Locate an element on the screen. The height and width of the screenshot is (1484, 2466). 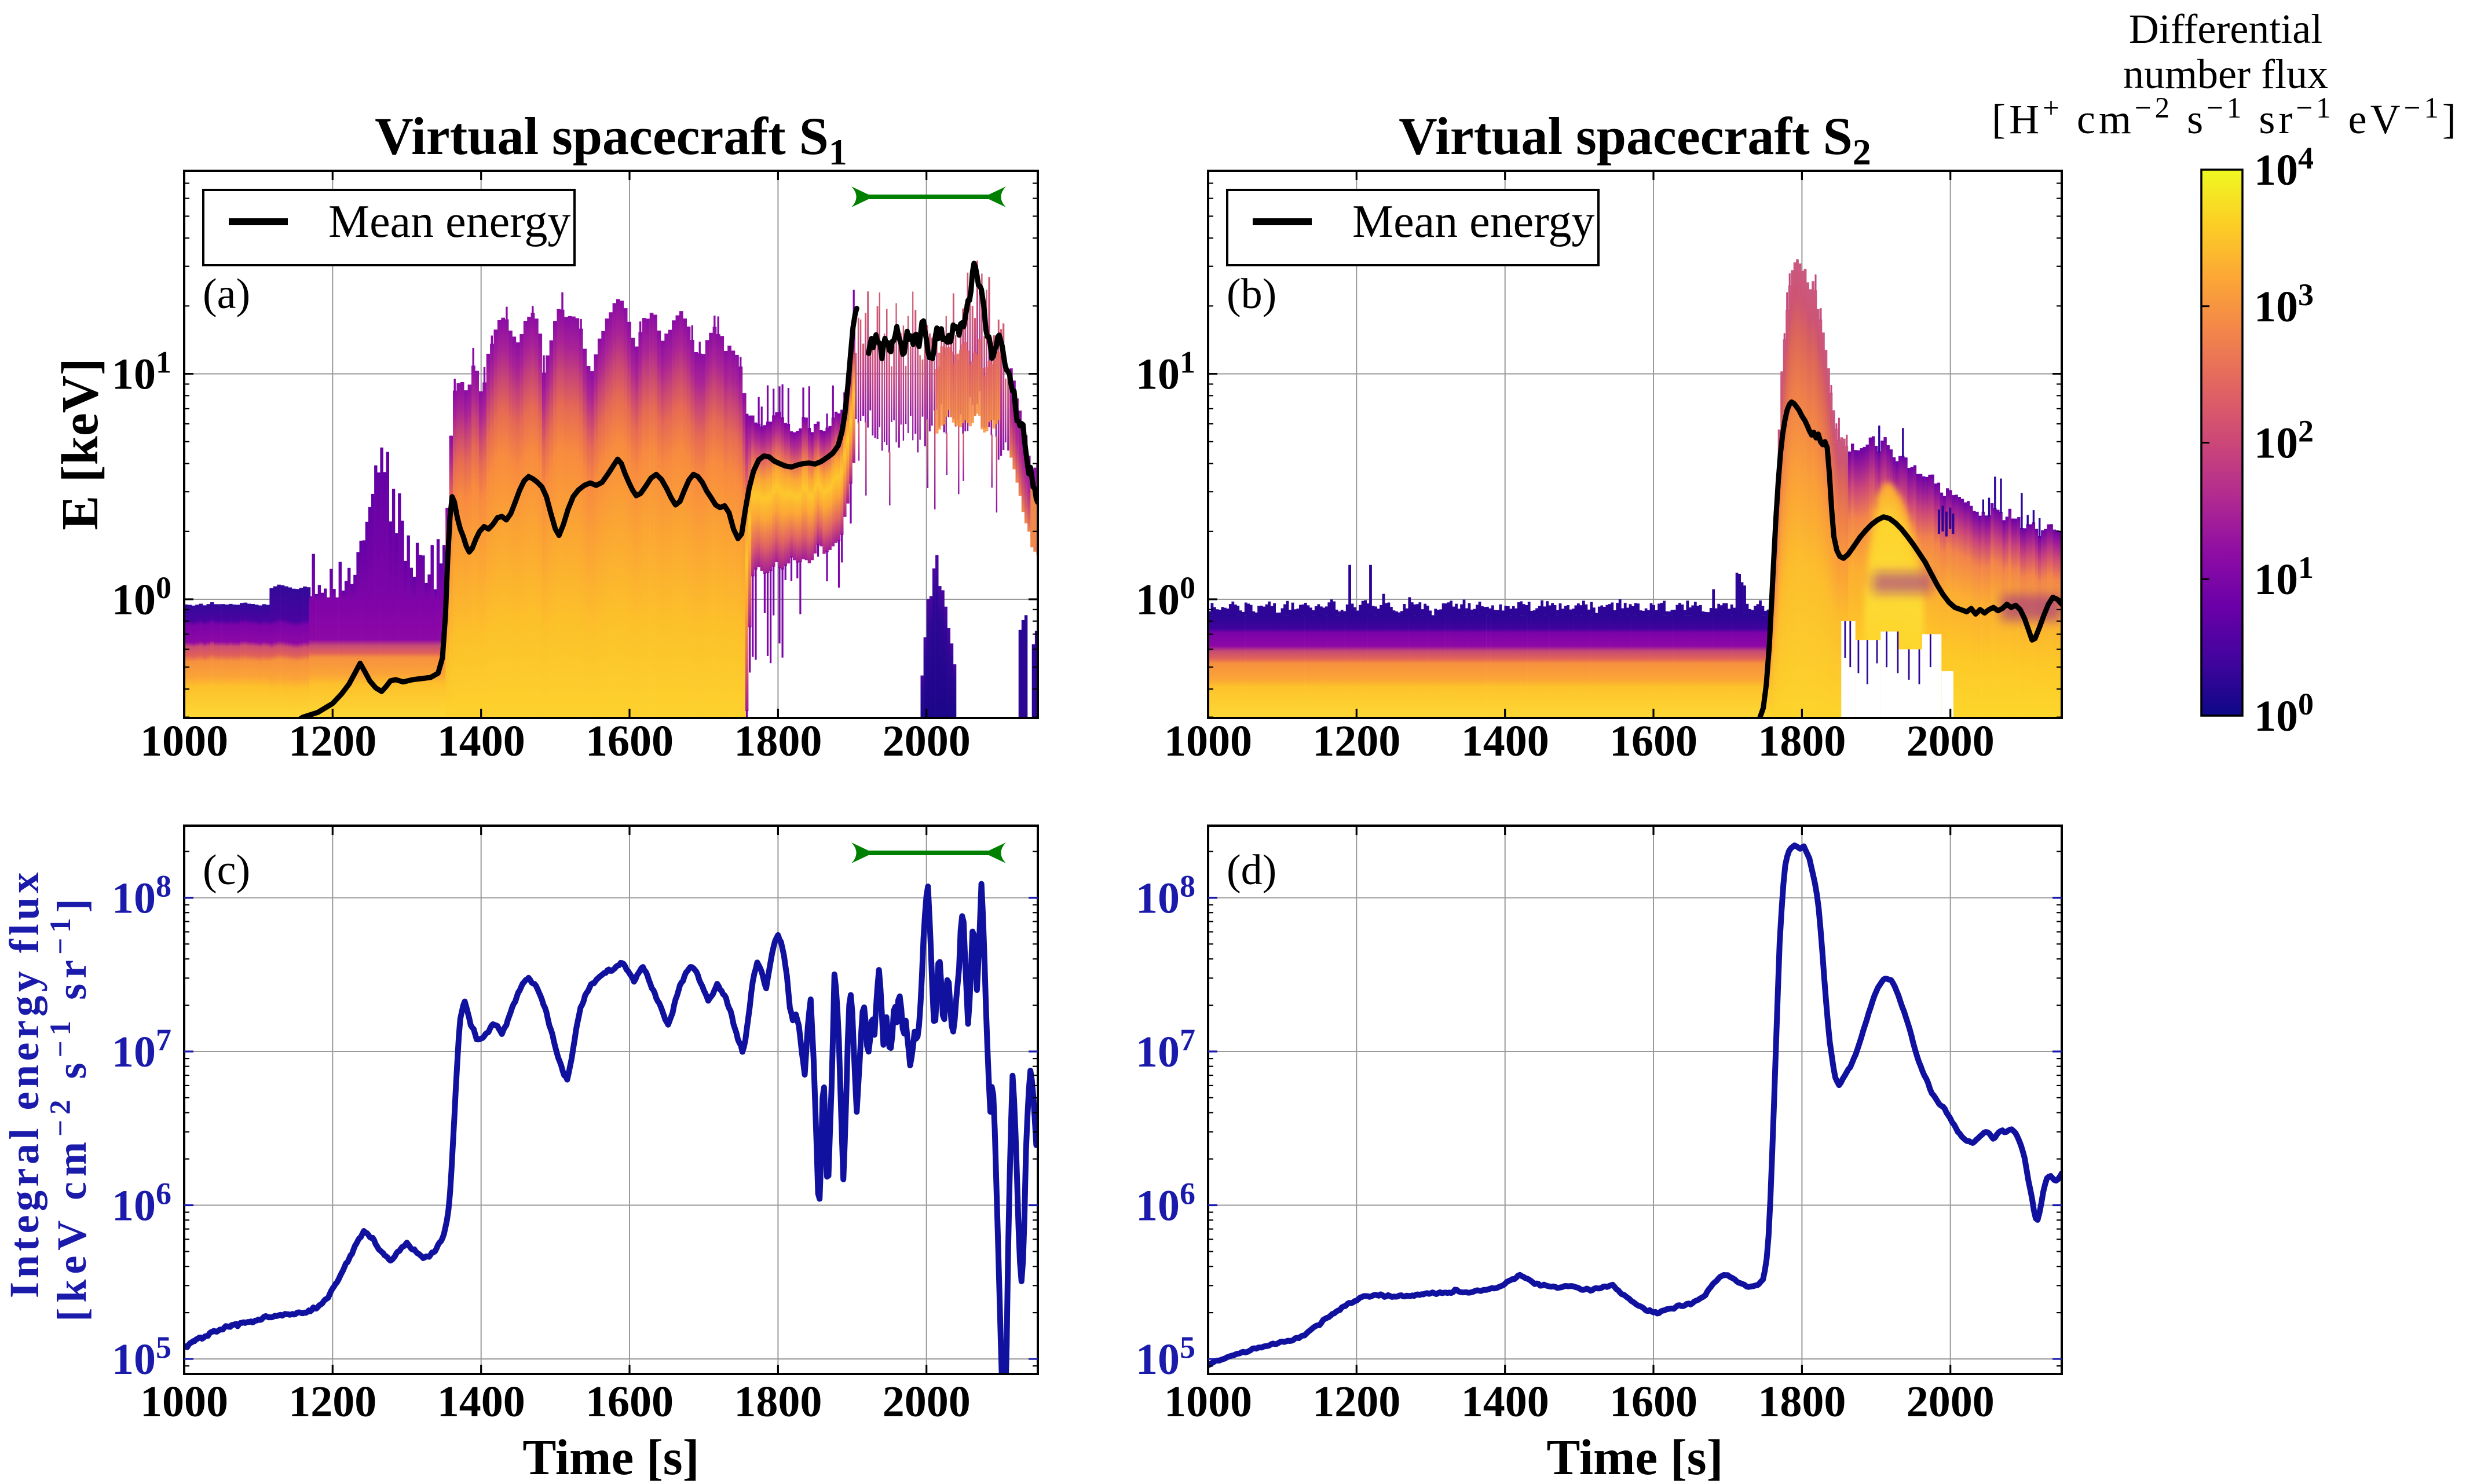
svg-text: (d) is located at coordinates (1251, 870).